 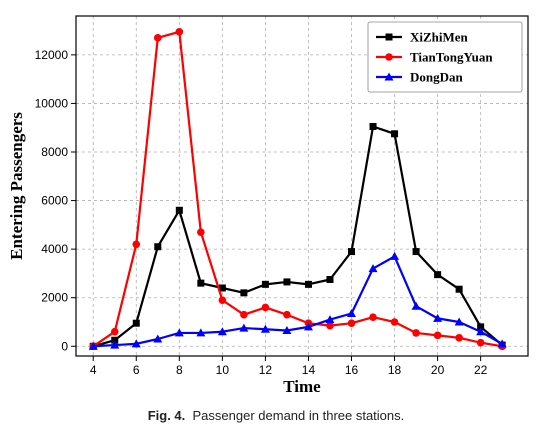 I want to click on x-tick-label: 6, so click(x=136, y=370).